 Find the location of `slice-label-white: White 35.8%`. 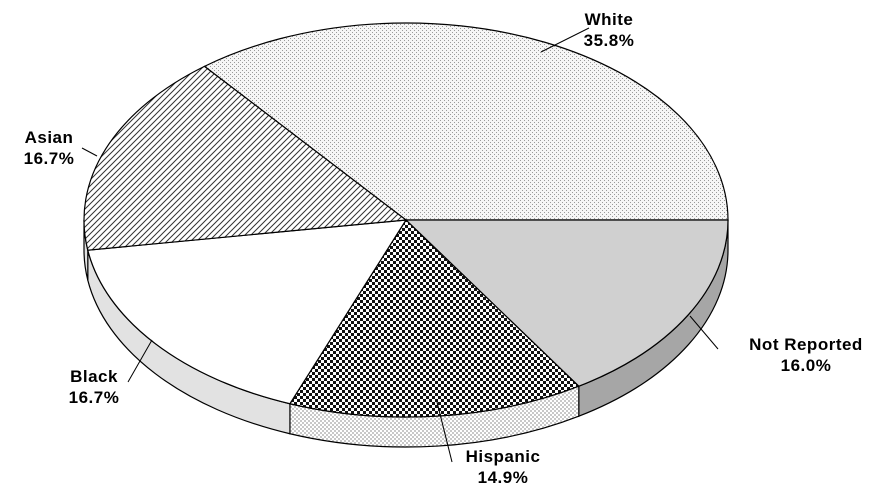

slice-label-white: White 35.8% is located at coordinates (609, 30).